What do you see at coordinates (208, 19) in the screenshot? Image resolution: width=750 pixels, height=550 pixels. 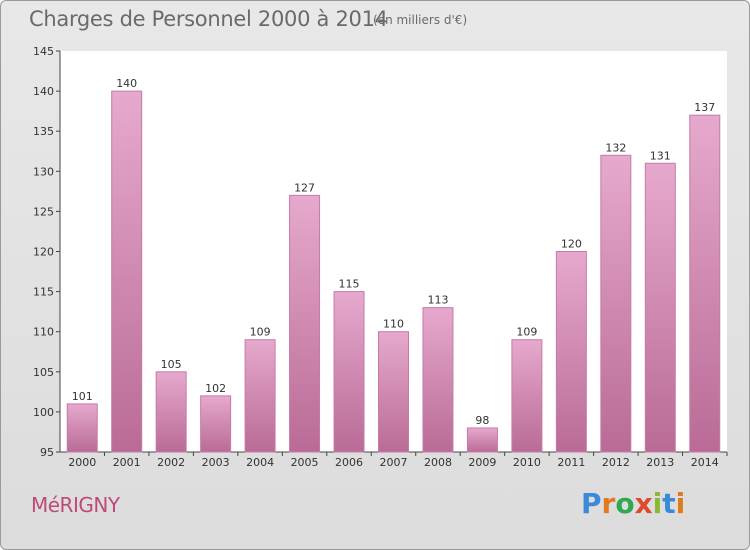 I see `chart-title: Charges de Personnel 2000 à 2014` at bounding box center [208, 19].